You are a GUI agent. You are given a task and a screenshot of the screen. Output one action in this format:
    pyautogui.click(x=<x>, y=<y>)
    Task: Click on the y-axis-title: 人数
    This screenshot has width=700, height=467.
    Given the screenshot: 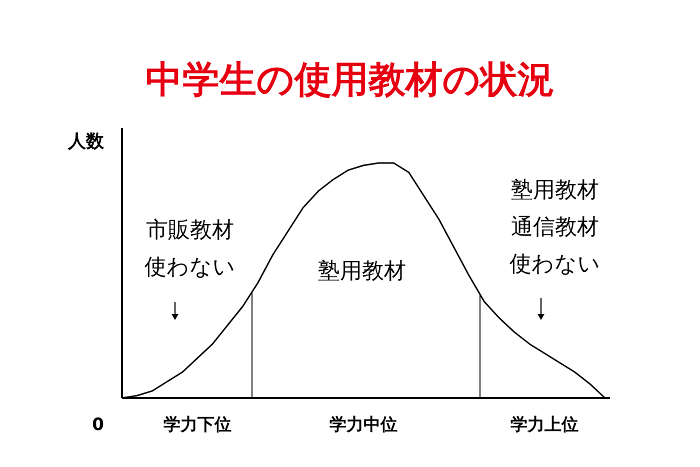 What is the action you would take?
    pyautogui.click(x=86, y=141)
    